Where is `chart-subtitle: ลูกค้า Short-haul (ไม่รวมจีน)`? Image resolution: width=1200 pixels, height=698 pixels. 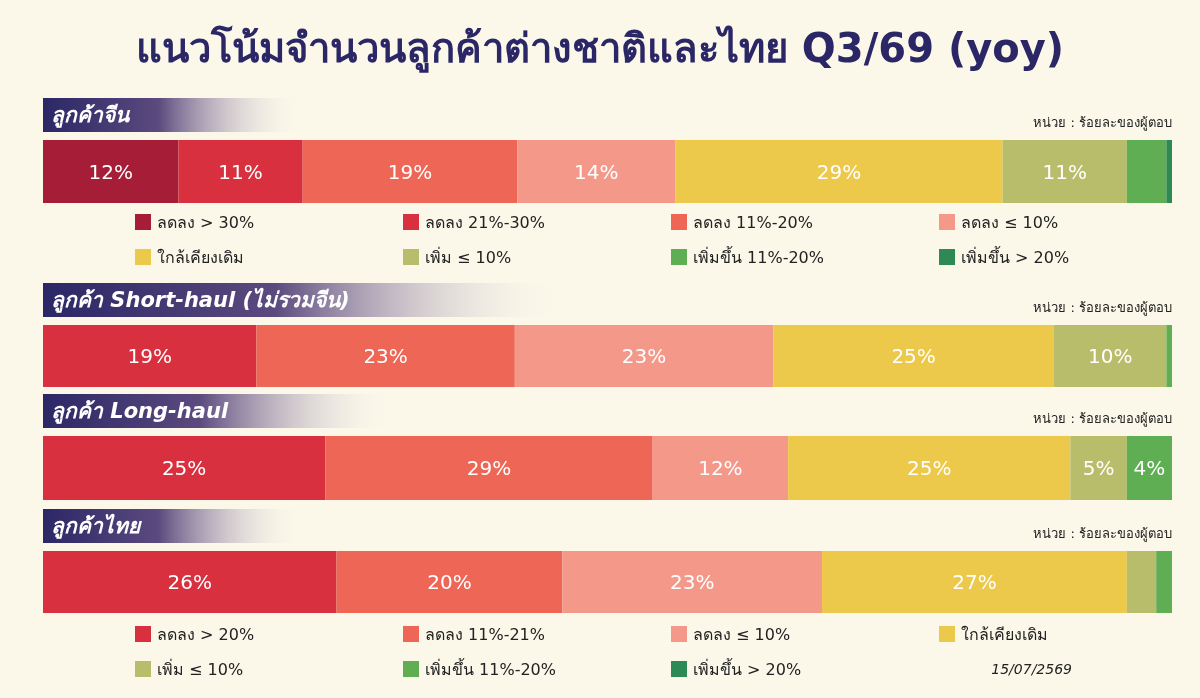
chart-subtitle: ลูกค้า Short-haul (ไม่รวมจีน) is located at coordinates (200, 300).